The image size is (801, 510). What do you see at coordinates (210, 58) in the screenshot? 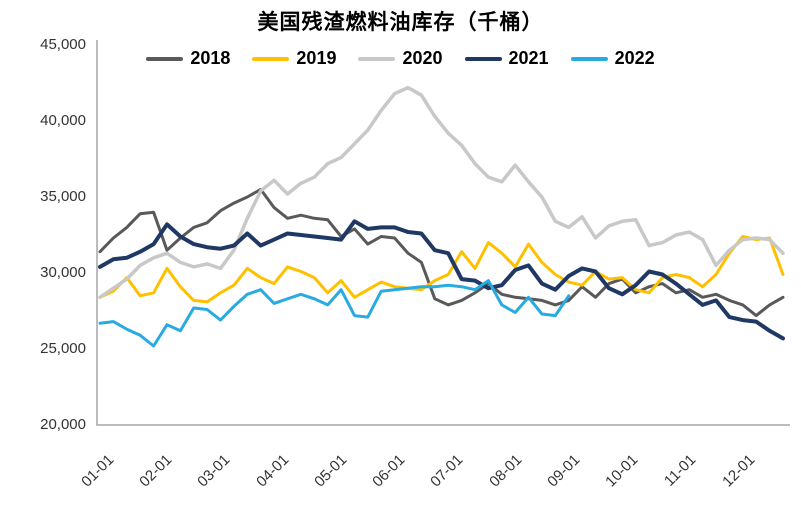
I see `legend-label: 2018` at bounding box center [210, 58].